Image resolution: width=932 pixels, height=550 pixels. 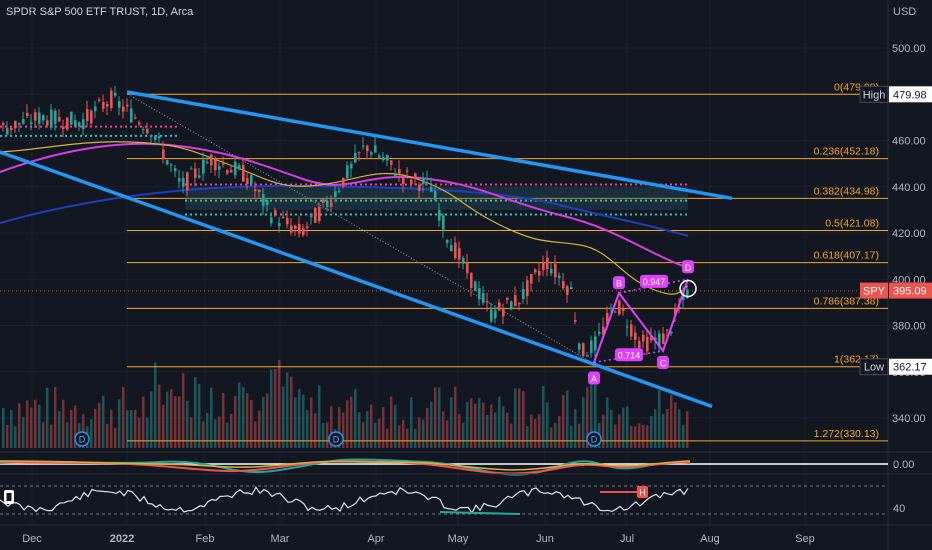 I want to click on harmonic-point-label: A, so click(x=594, y=379).